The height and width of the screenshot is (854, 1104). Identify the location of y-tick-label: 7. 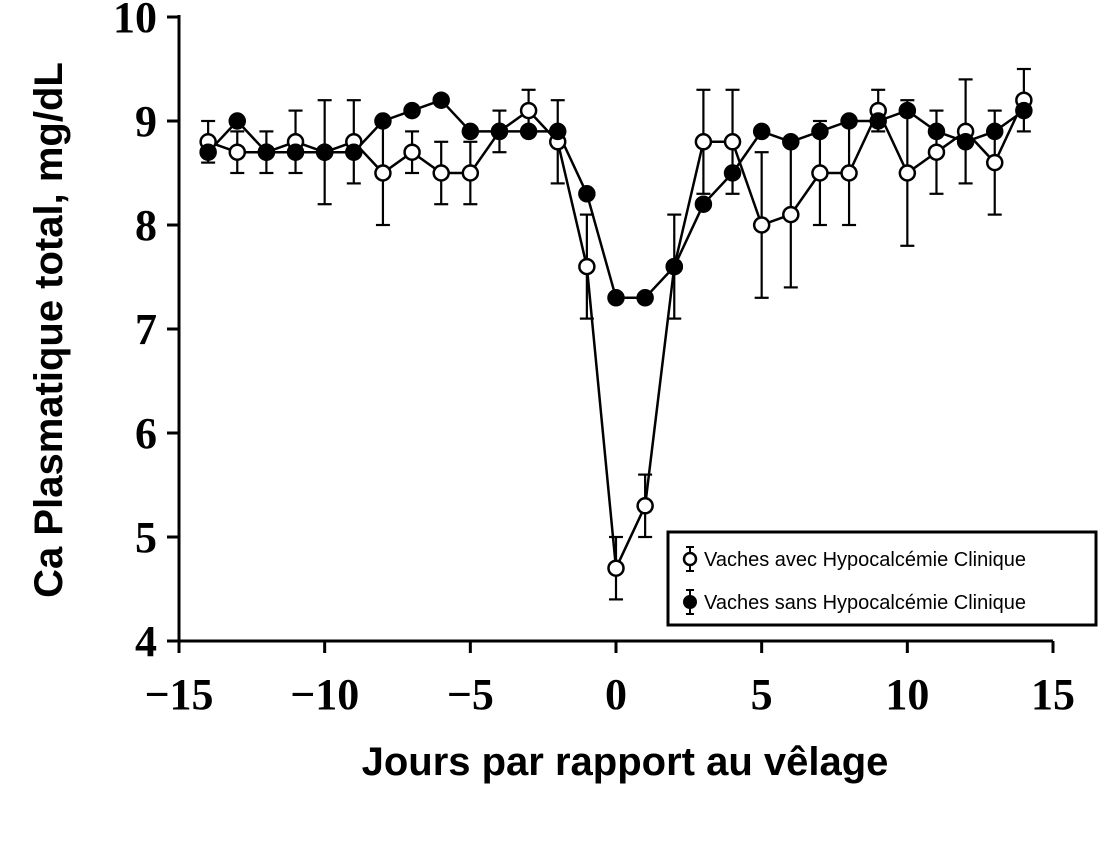
(146, 329).